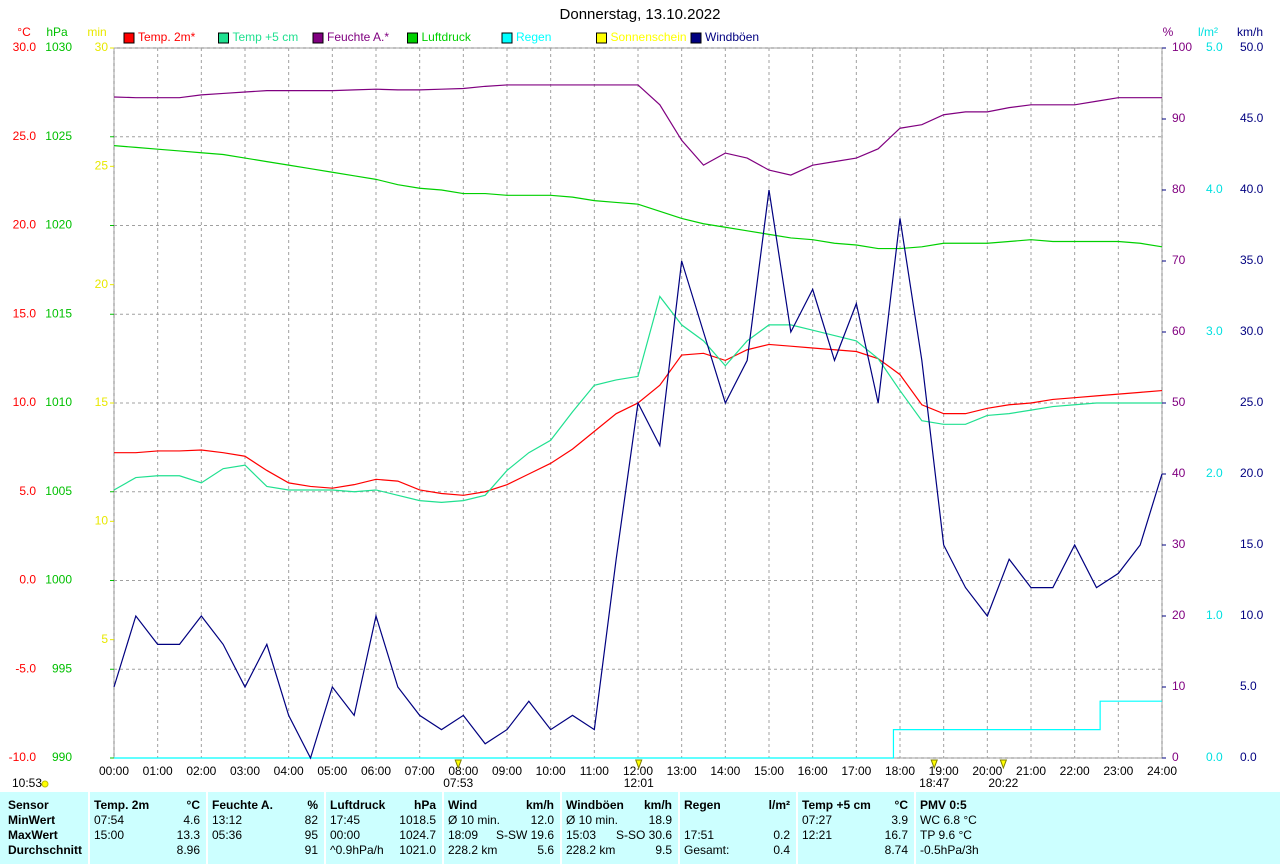 The height and width of the screenshot is (864, 1280). Describe the element at coordinates (458, 783) in the screenshot. I see `marker-label: 07:53` at that location.